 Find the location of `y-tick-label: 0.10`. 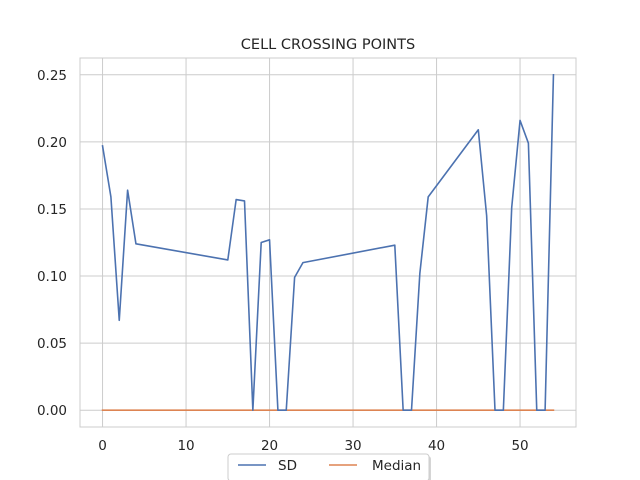

y-tick-label: 0.10 is located at coordinates (52, 277).